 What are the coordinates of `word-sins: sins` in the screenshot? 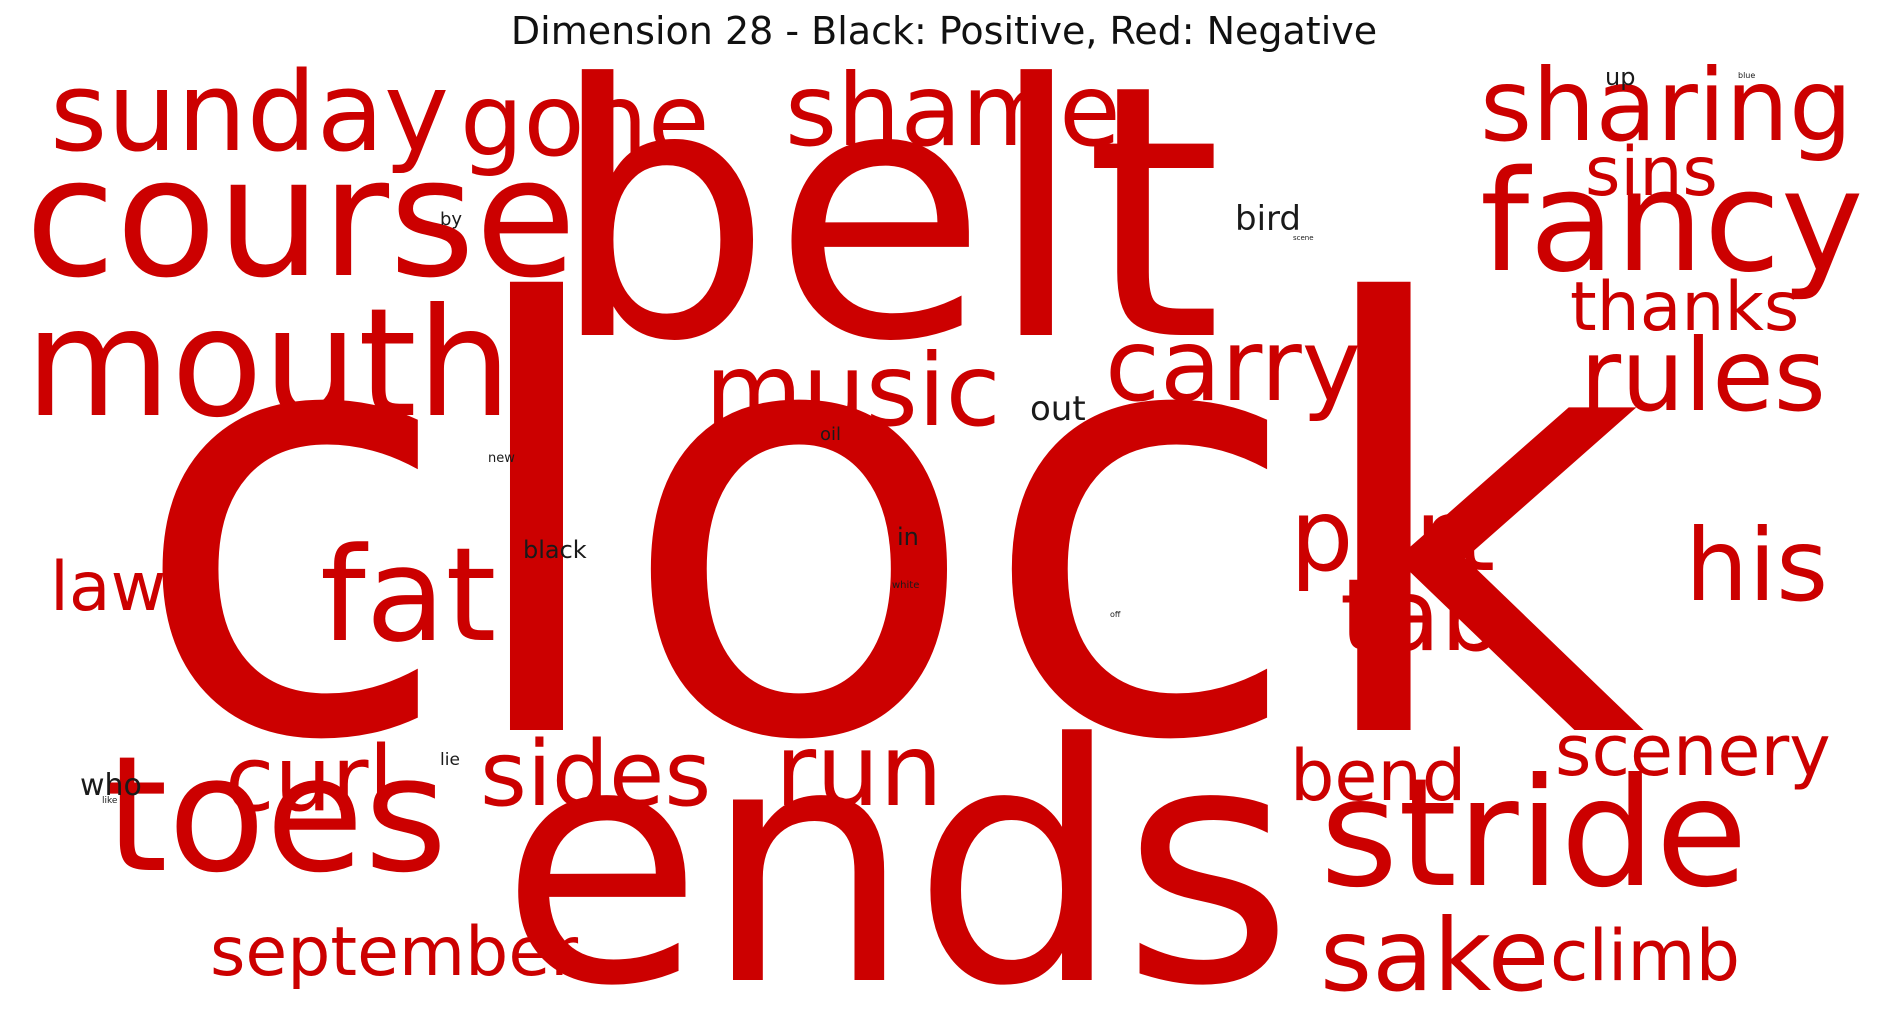 It's located at (1651, 172).